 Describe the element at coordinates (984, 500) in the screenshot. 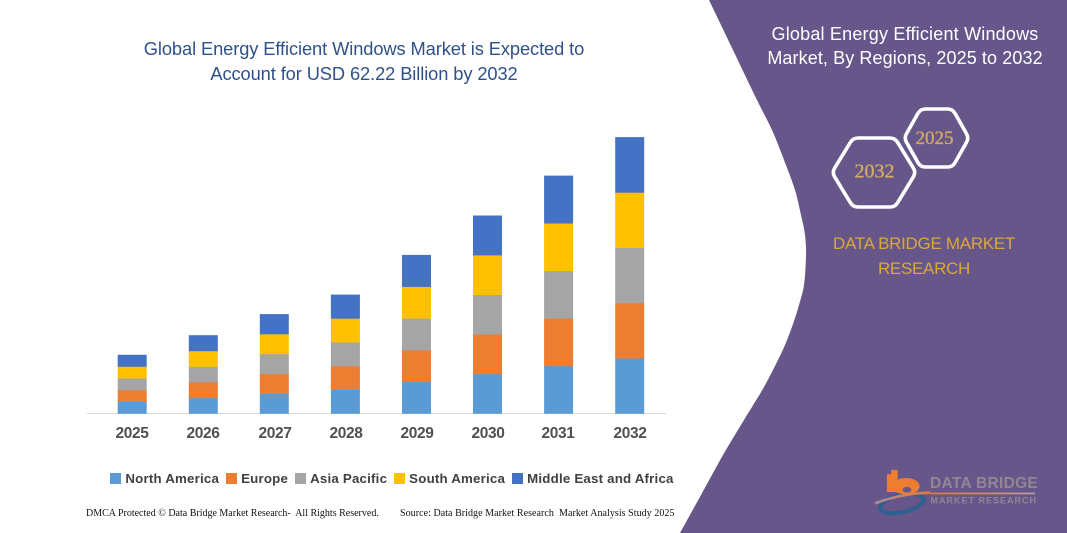

I see `svg-text: MARKET RESEARCH` at that location.